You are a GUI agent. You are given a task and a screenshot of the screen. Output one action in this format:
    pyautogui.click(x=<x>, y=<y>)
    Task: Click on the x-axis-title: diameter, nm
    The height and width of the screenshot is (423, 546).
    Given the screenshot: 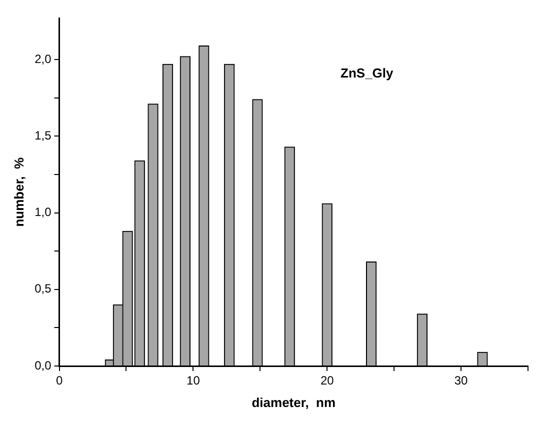 What is the action you would take?
    pyautogui.click(x=294, y=402)
    